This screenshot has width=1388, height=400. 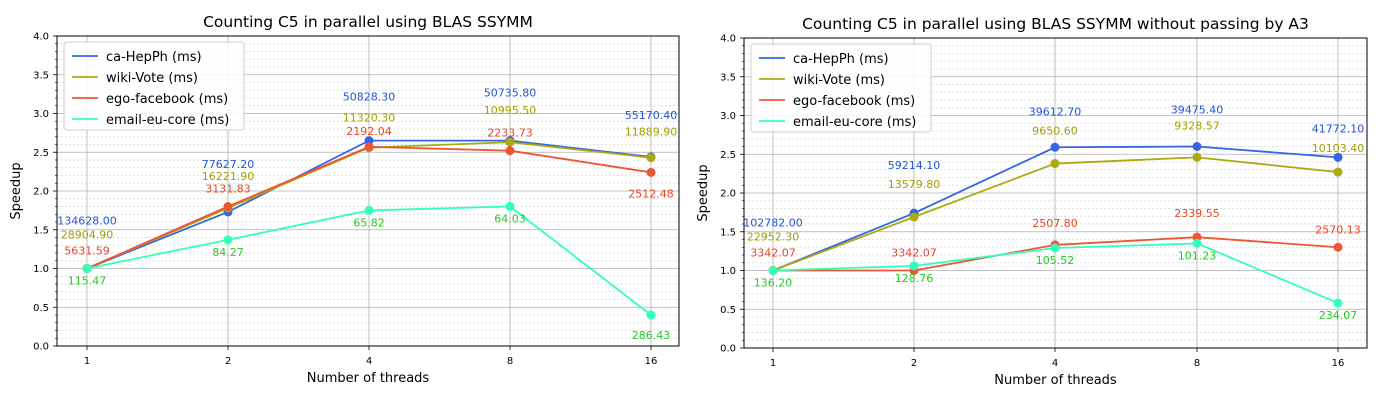 I want to click on data-label: 2233.73, so click(x=510, y=133).